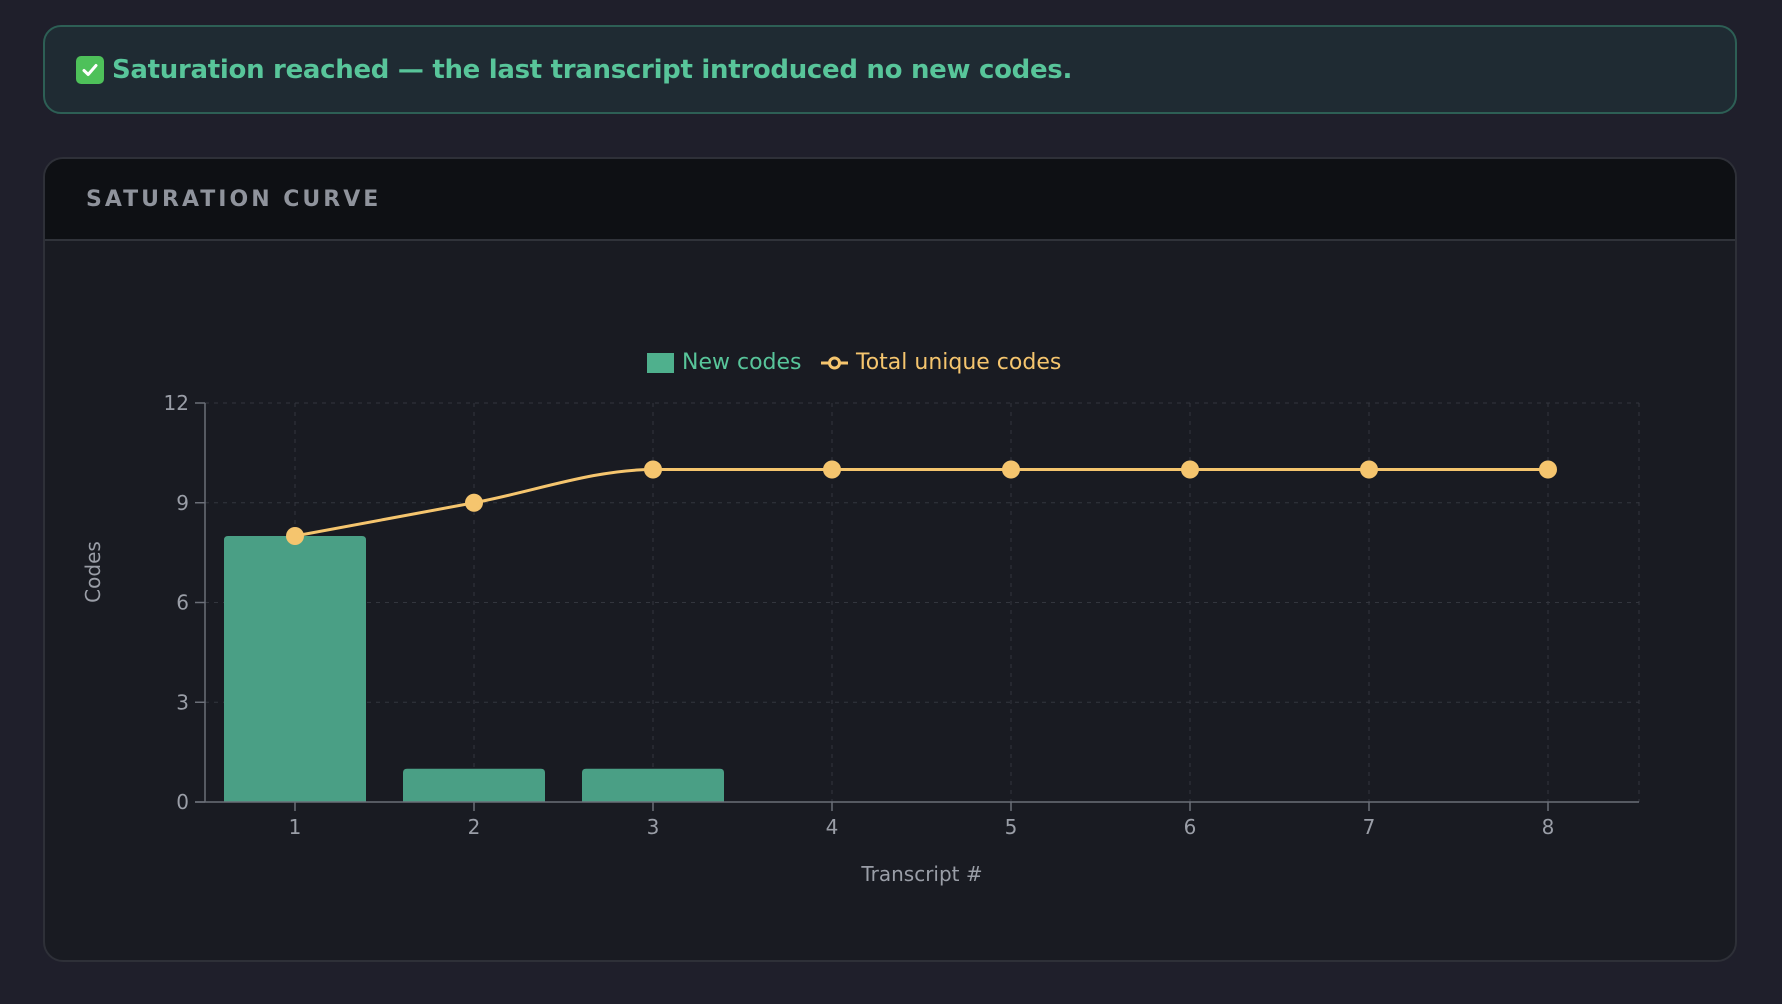 The height and width of the screenshot is (1004, 1782). What do you see at coordinates (834, 363) in the screenshot?
I see `legend-total-marker` at bounding box center [834, 363].